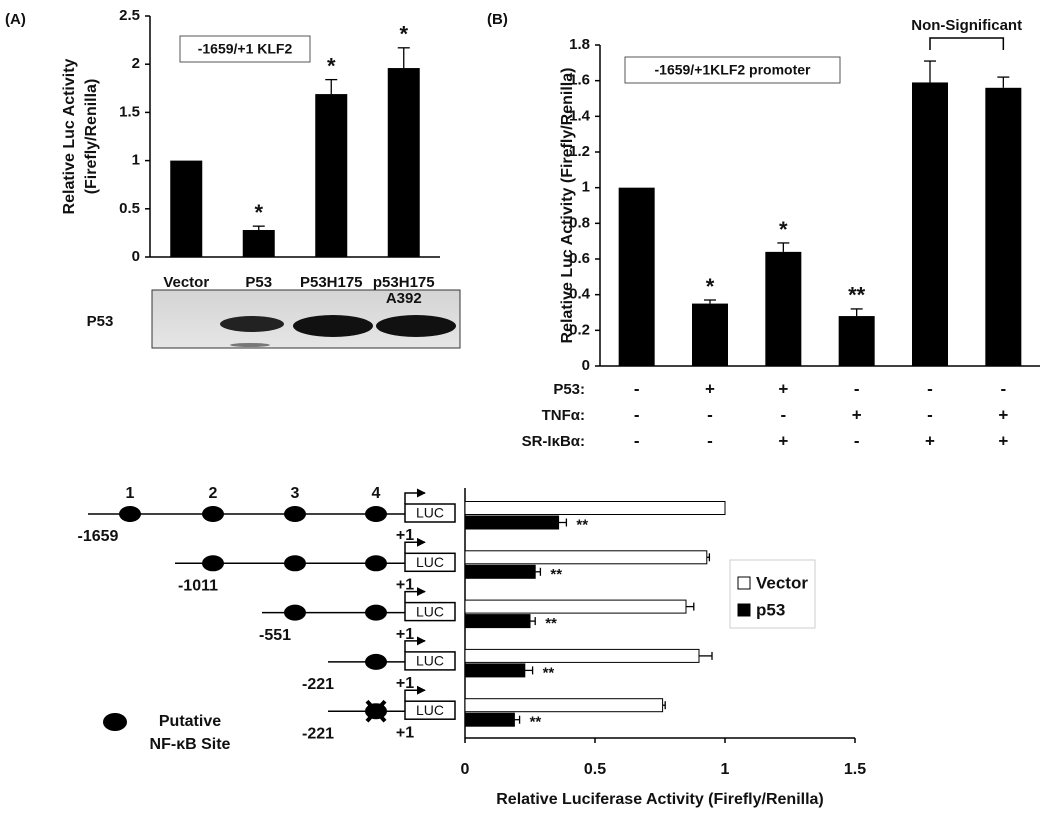  Describe the element at coordinates (129, 111) in the screenshot. I see `y-tick-label: 1.5` at that location.